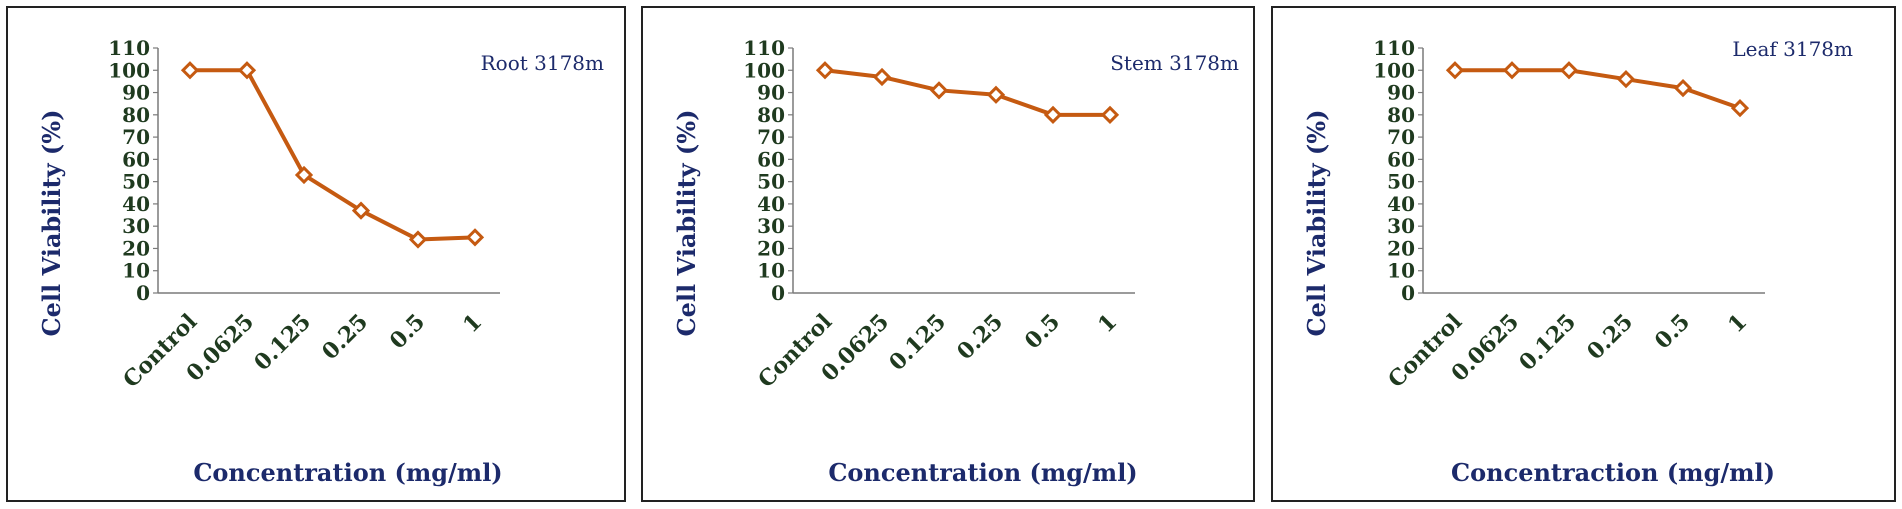 This screenshot has width=1902, height=509. Describe the element at coordinates (1792, 49) in the screenshot. I see `chart-title: Leaf 3178m` at that location.